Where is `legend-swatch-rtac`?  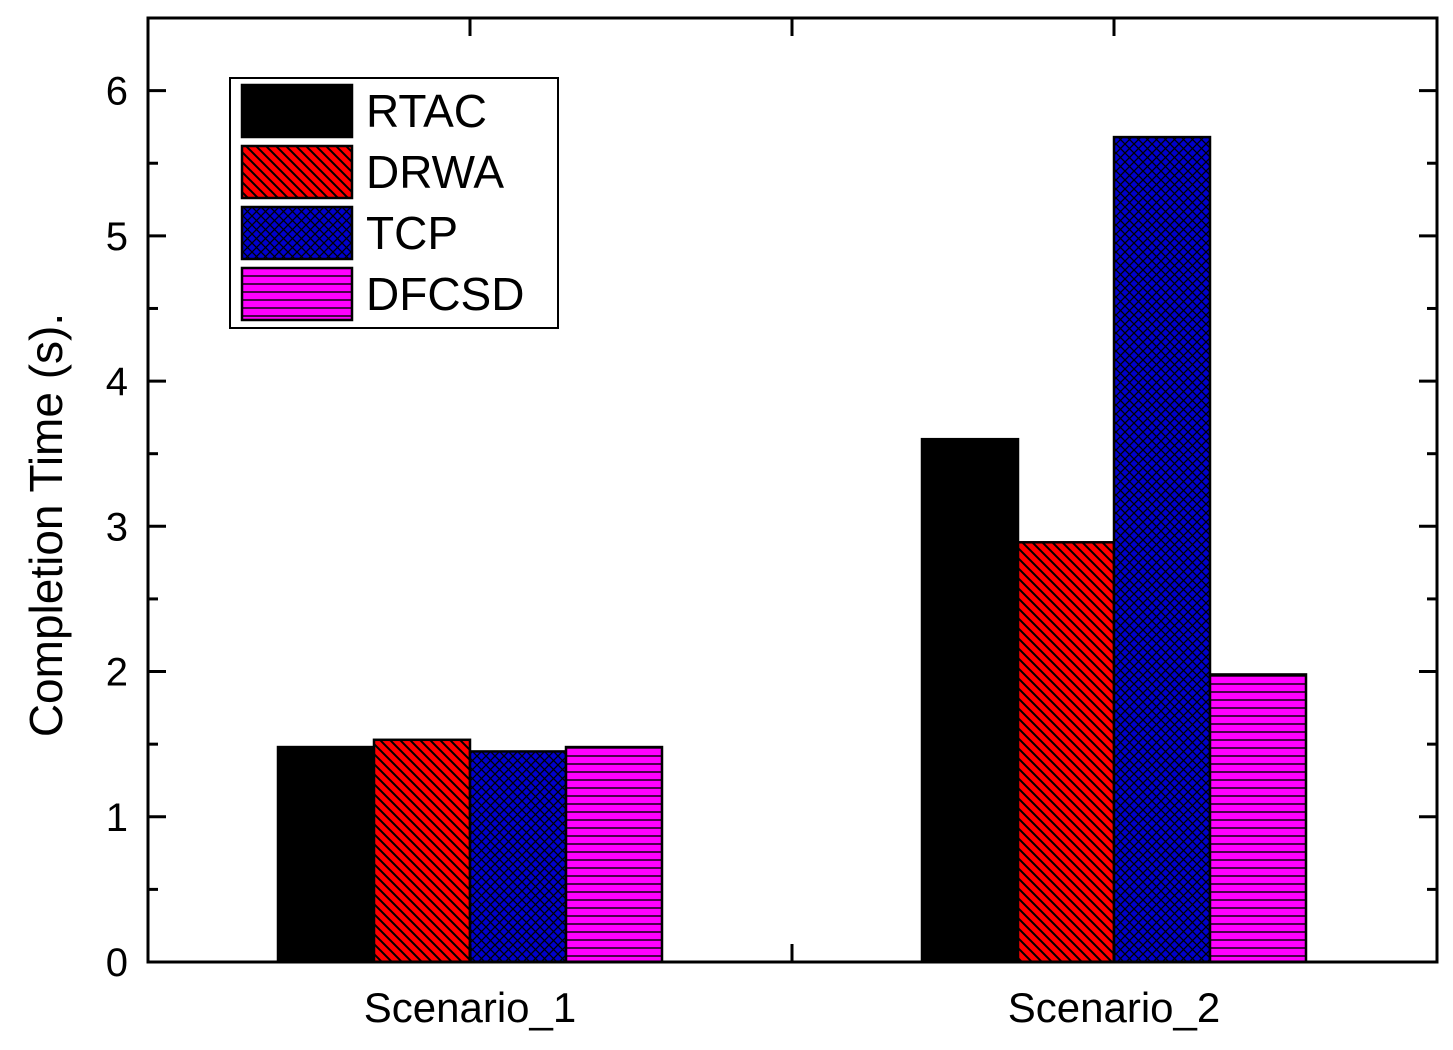 legend-swatch-rtac is located at coordinates (297, 111).